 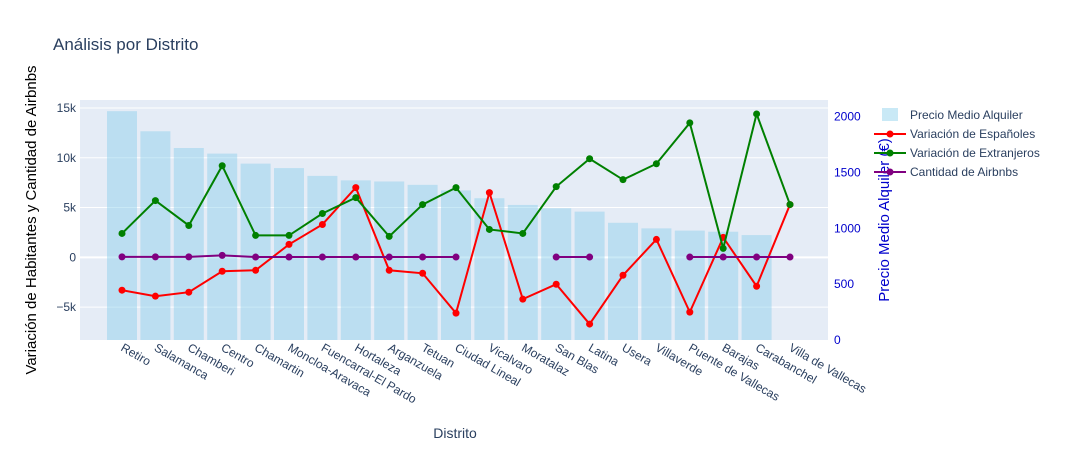 I want to click on legend-label: Precio Medio Alquiler, so click(x=966, y=115).